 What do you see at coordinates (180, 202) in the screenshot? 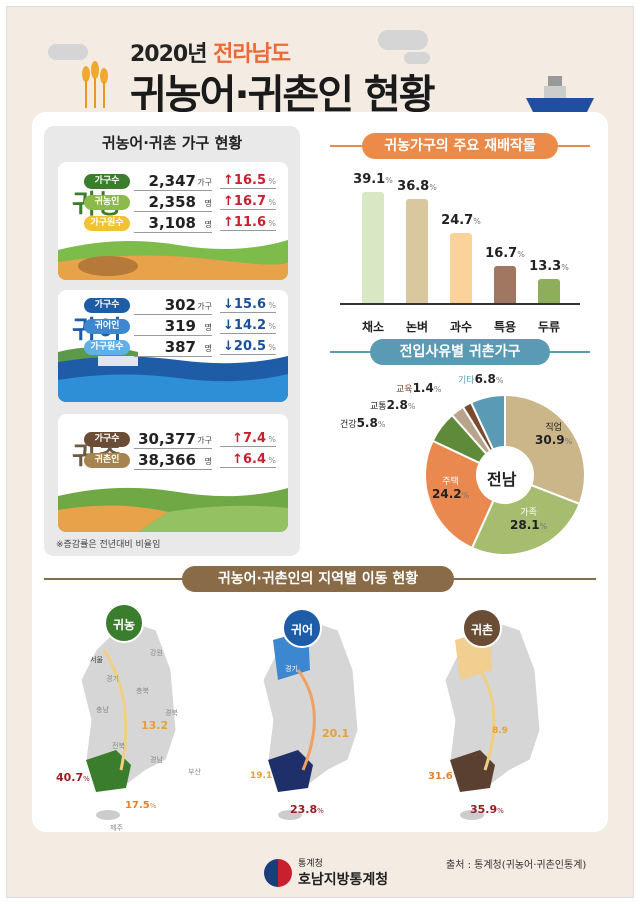
I see `farming-row-persons: 귀농인 2,358 명 ↑16.7%` at bounding box center [180, 202].